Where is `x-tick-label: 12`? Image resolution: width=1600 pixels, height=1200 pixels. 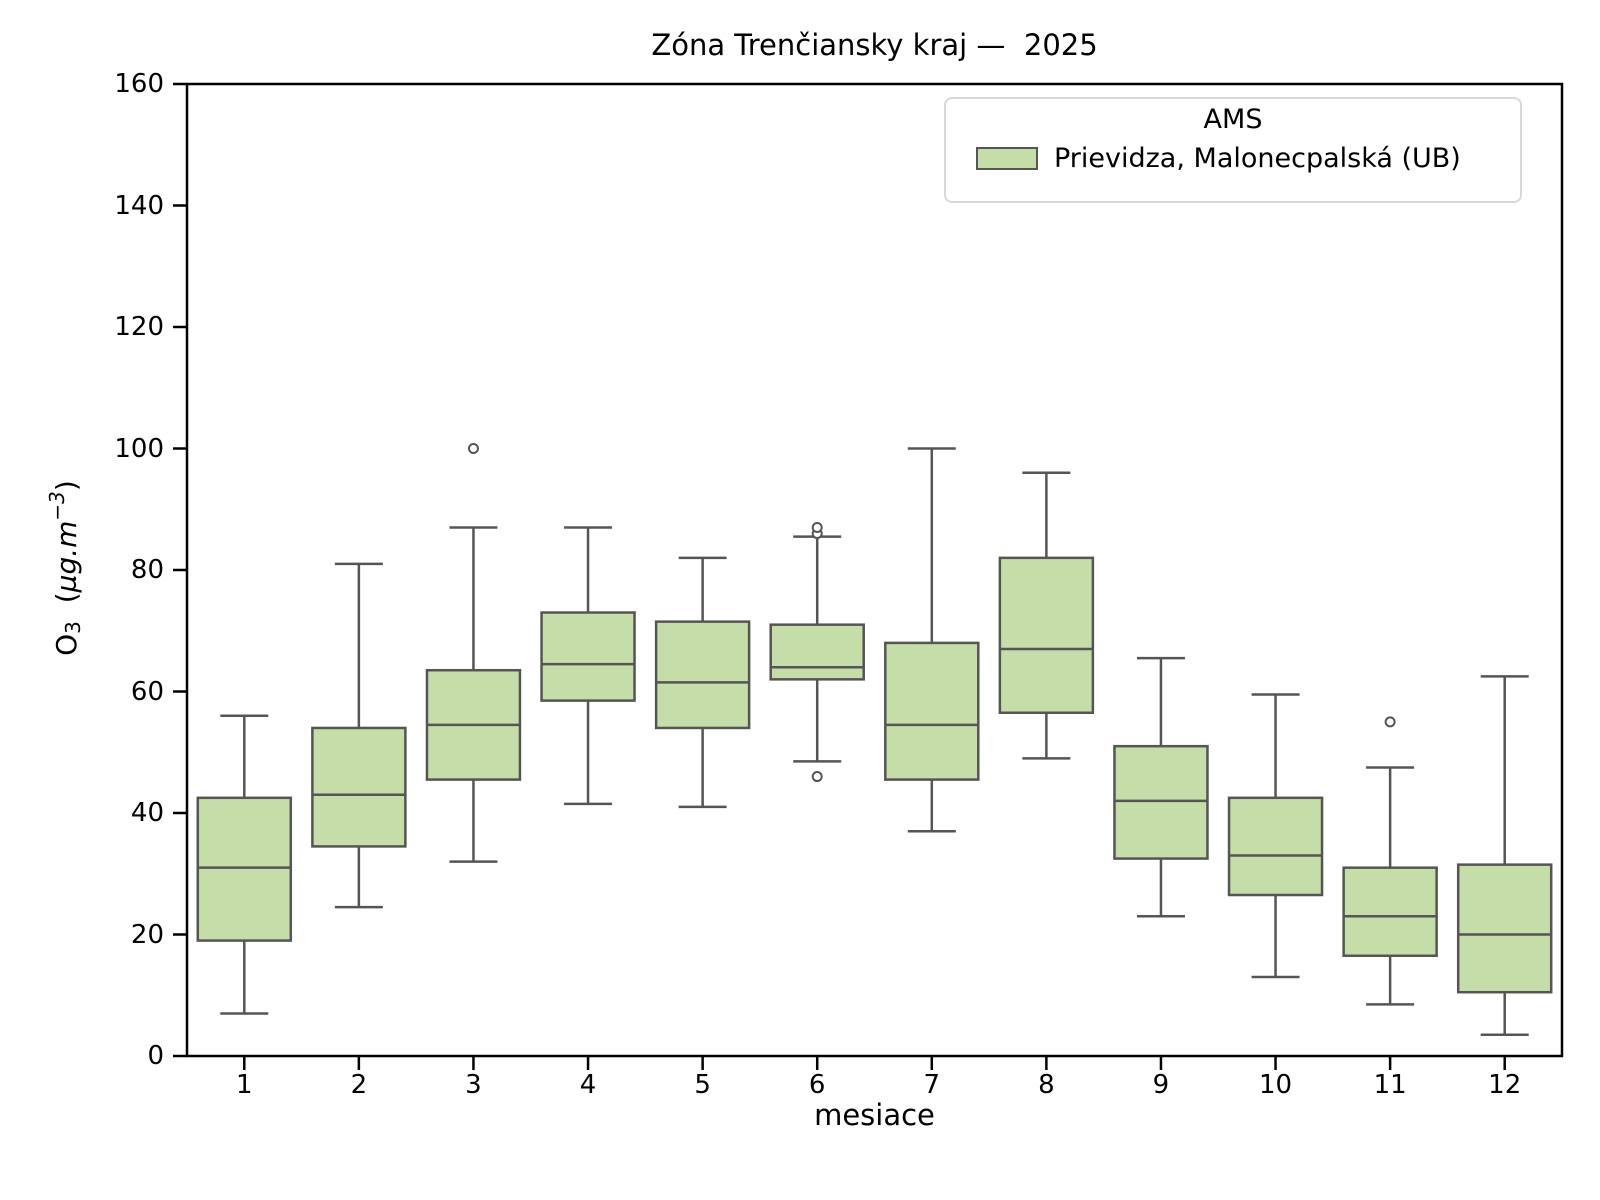
x-tick-label: 12 is located at coordinates (1505, 1085).